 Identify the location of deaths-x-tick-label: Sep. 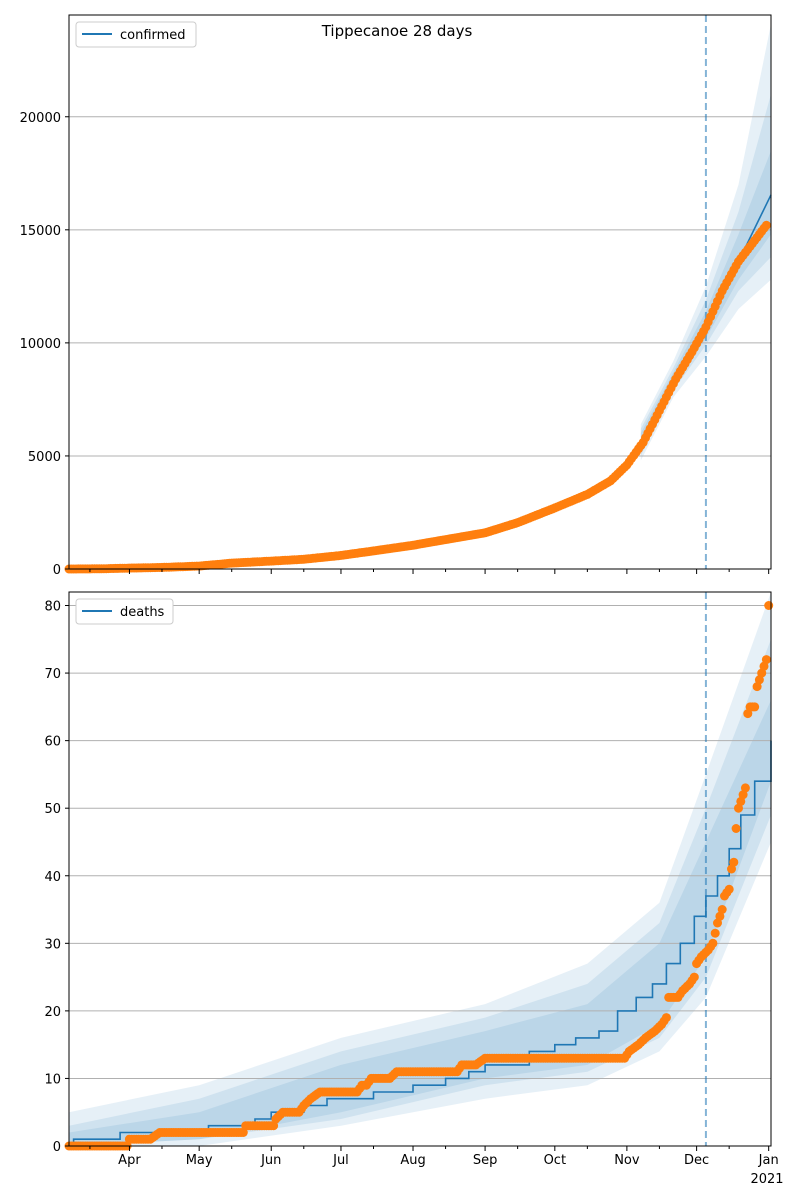
(485, 1160).